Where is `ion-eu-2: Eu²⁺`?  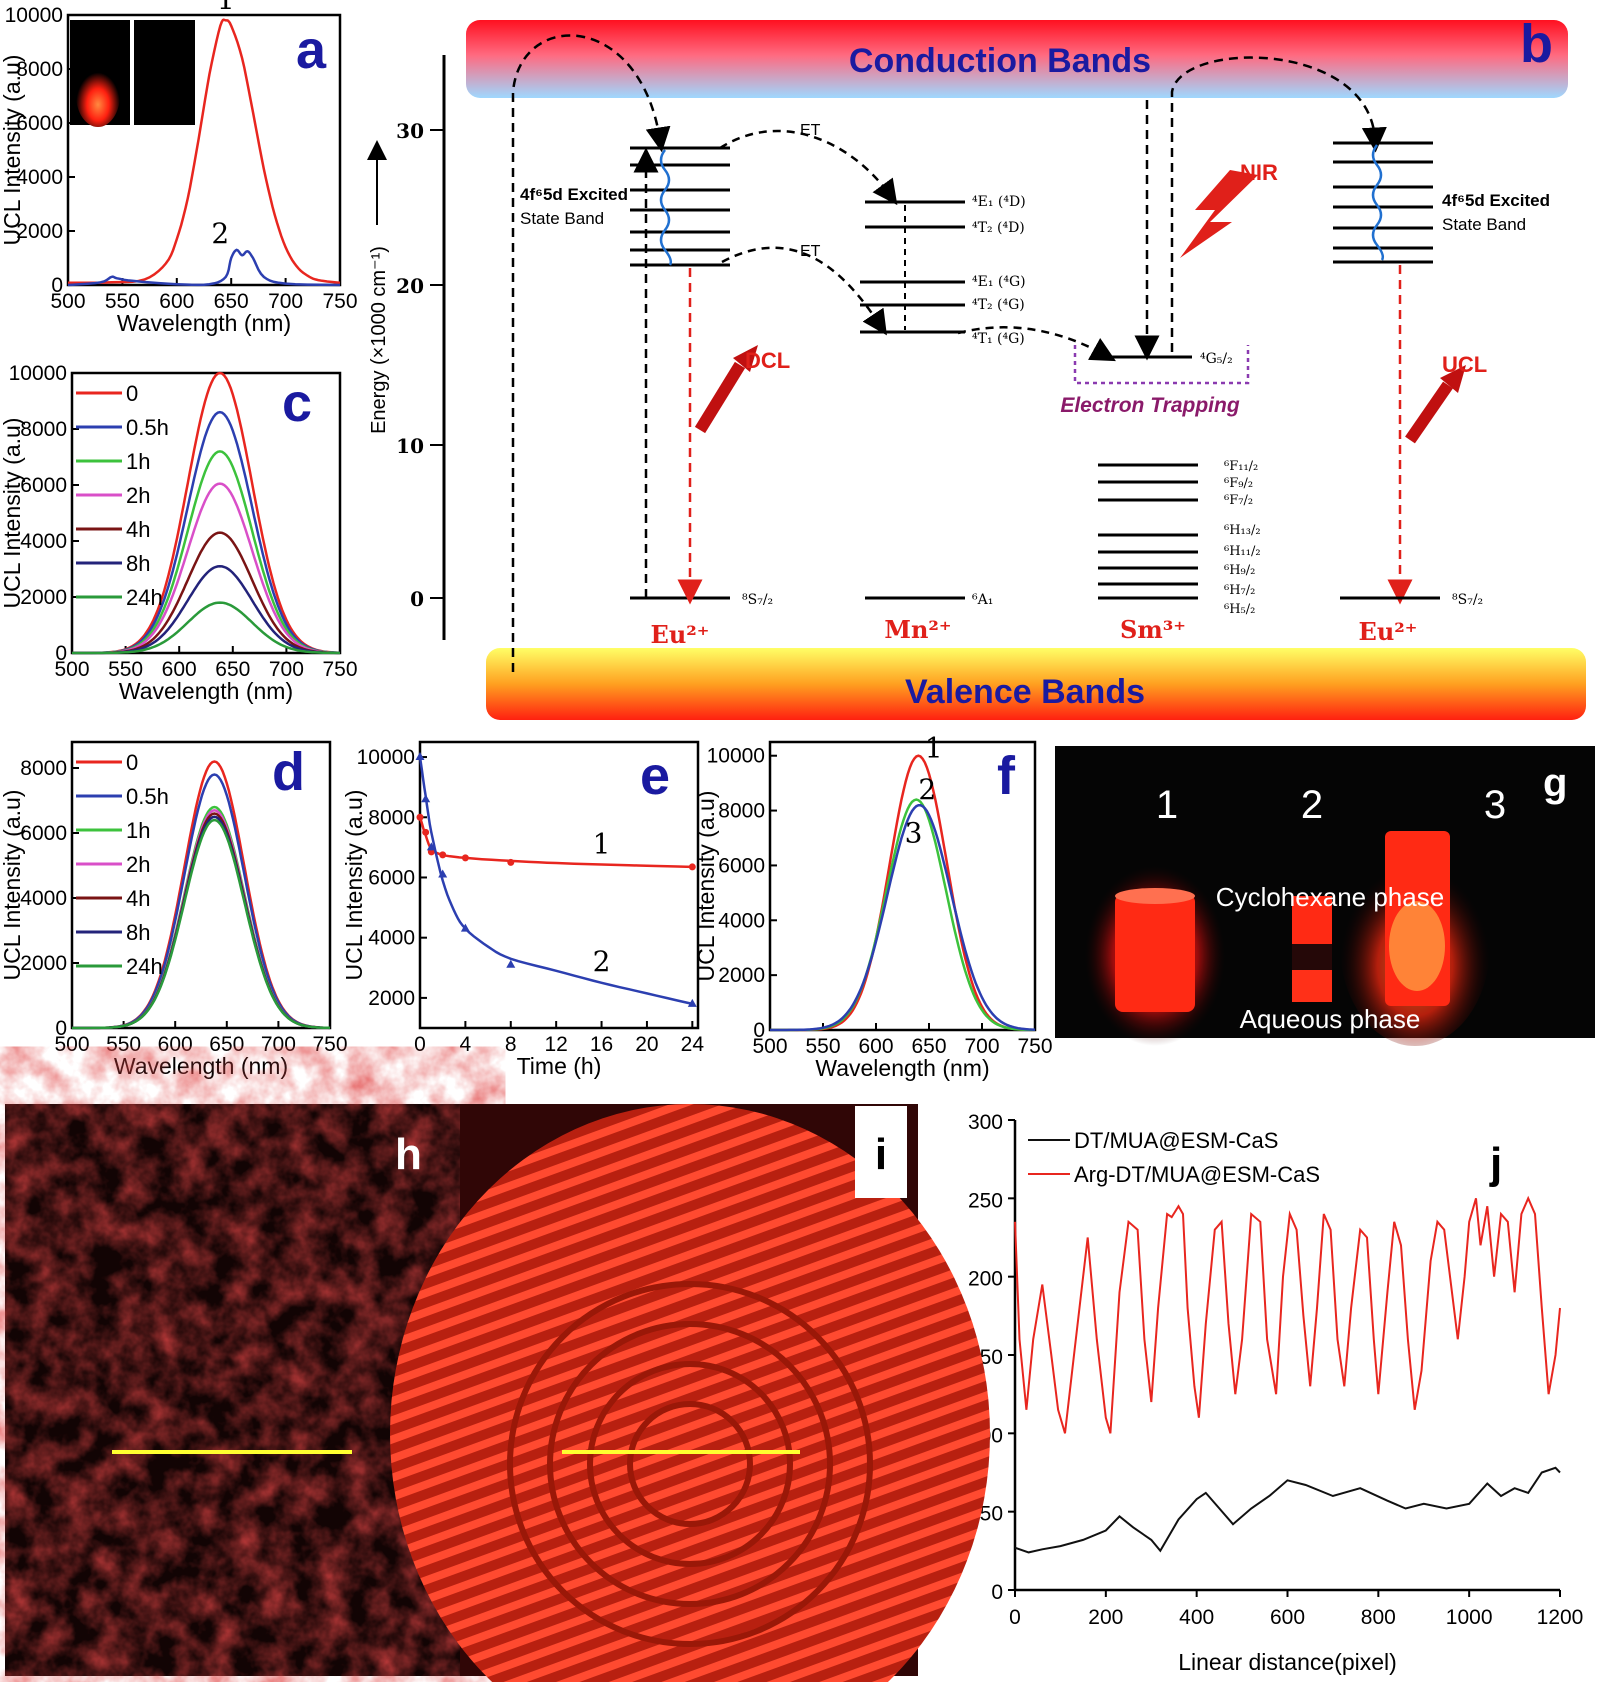 ion-eu-2: Eu²⁺ is located at coordinates (1388, 631).